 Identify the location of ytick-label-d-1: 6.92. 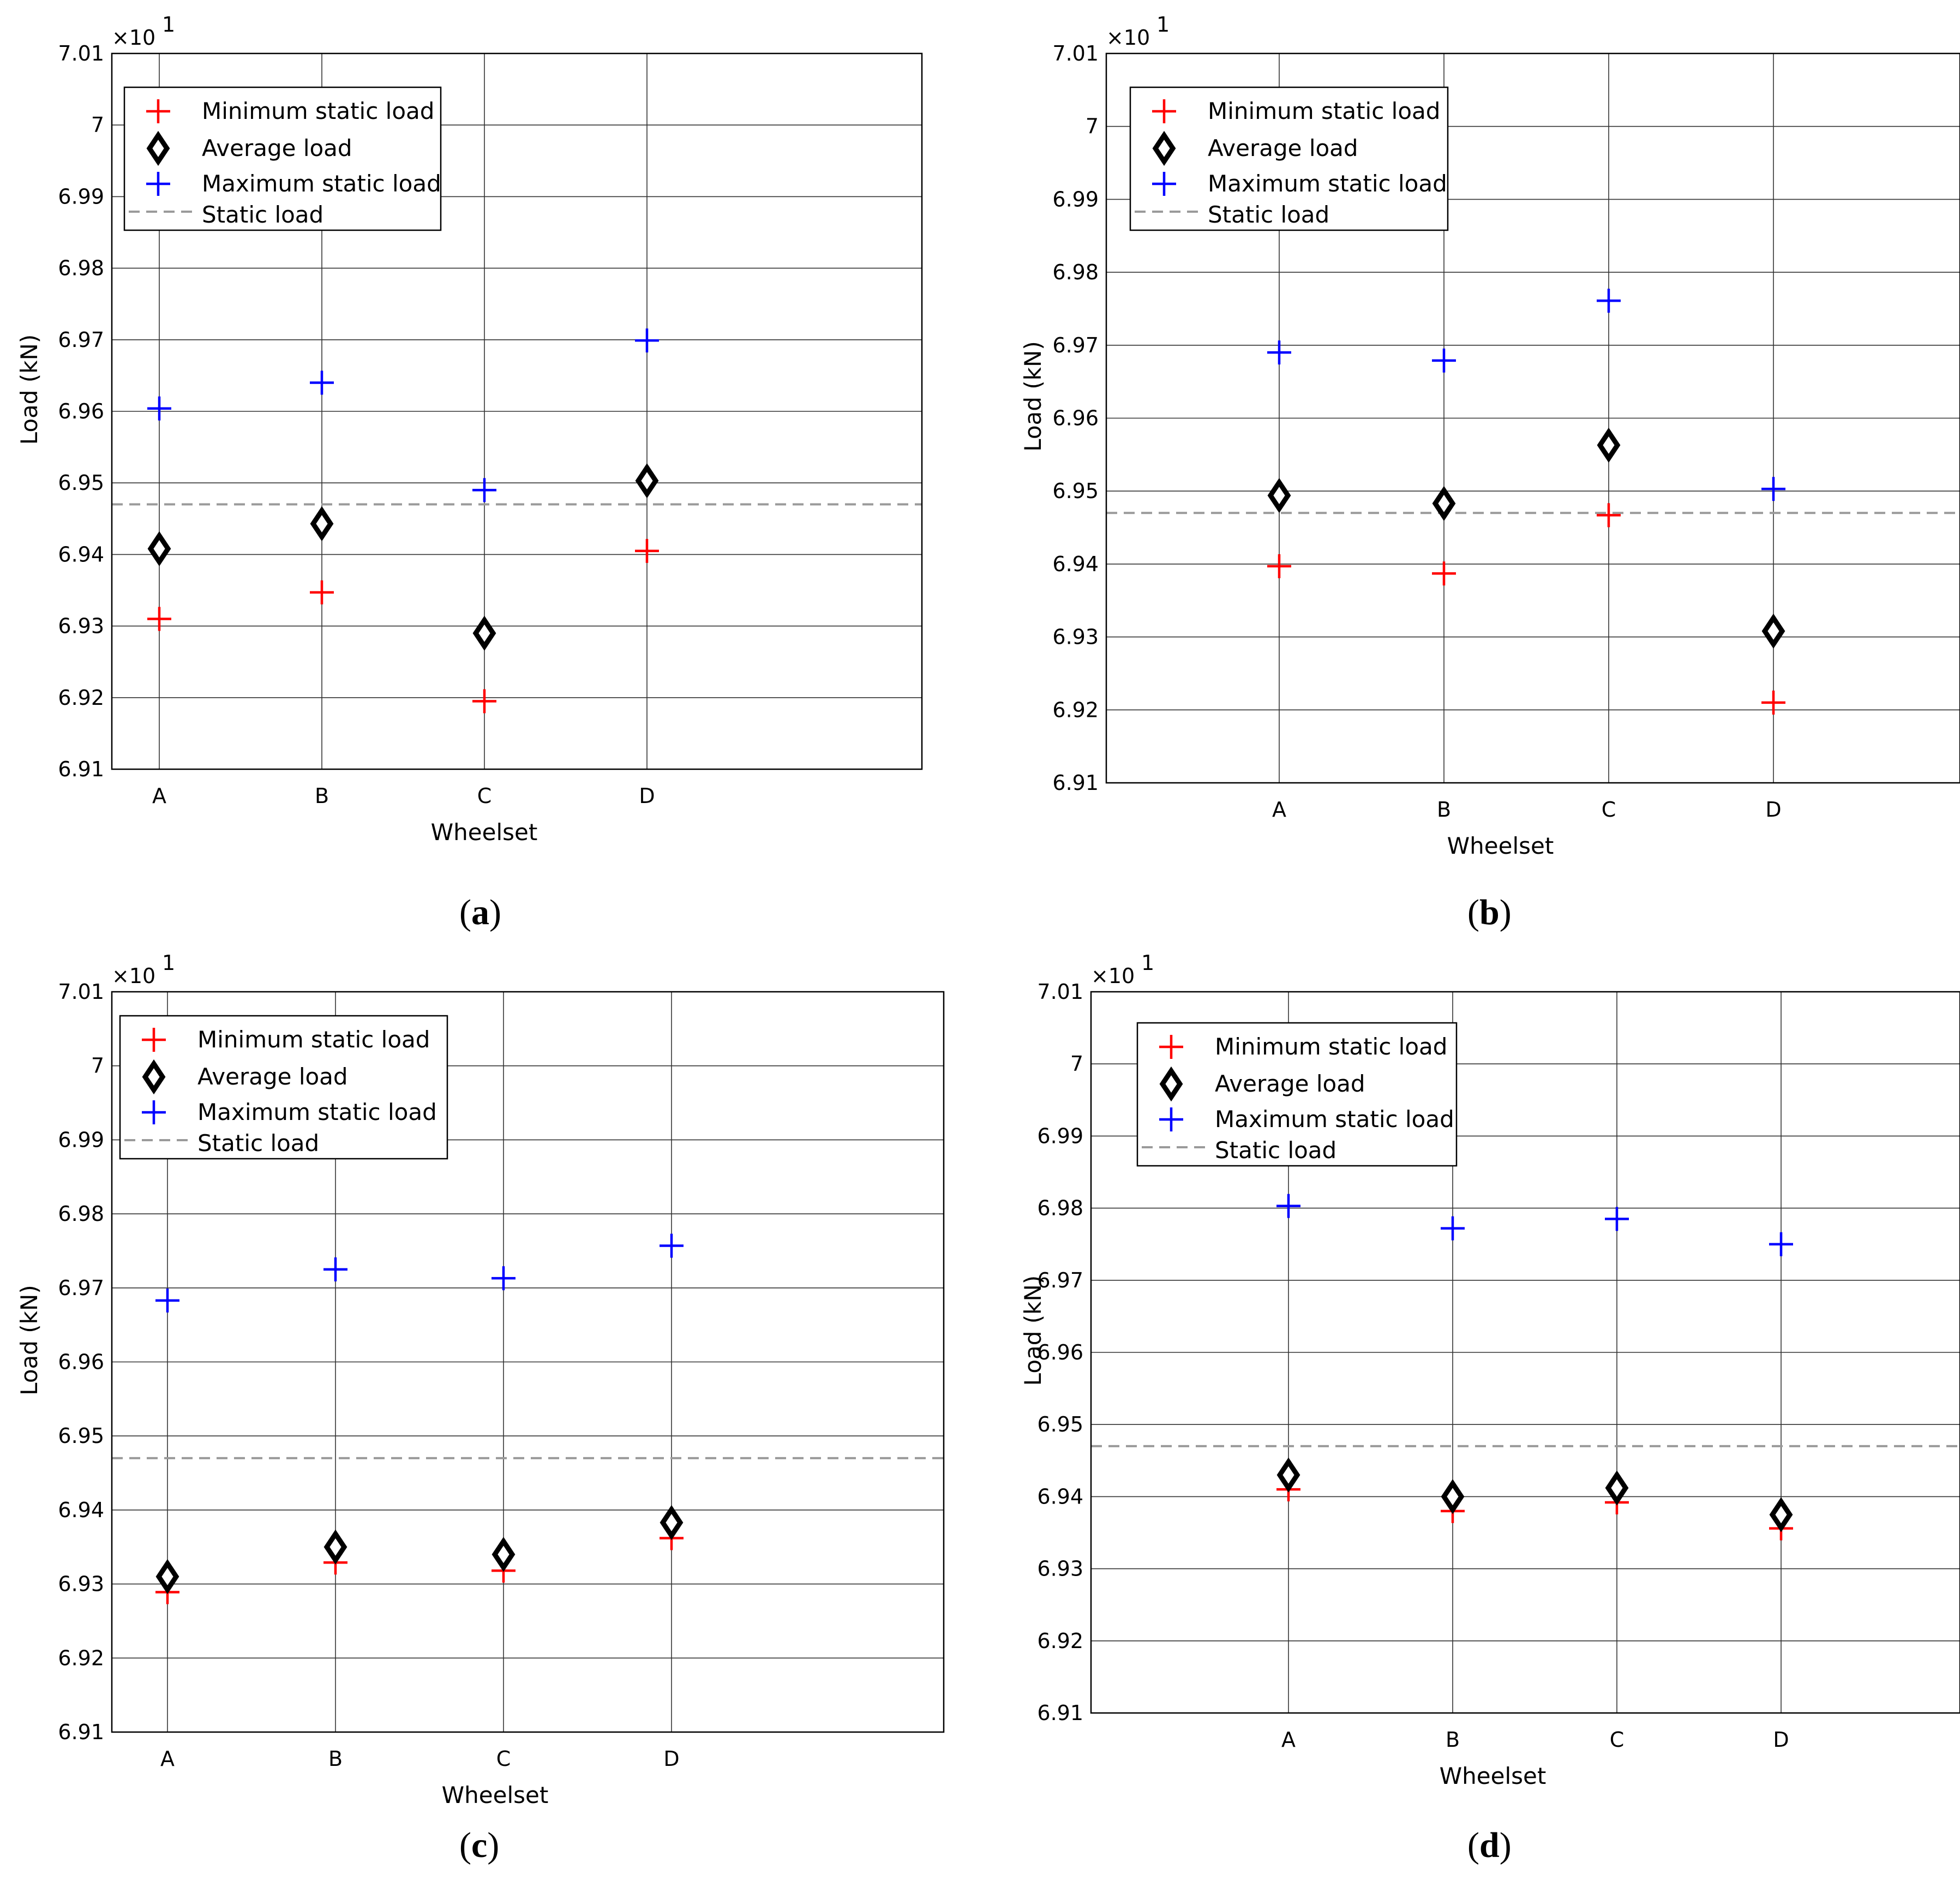
(1060, 1641).